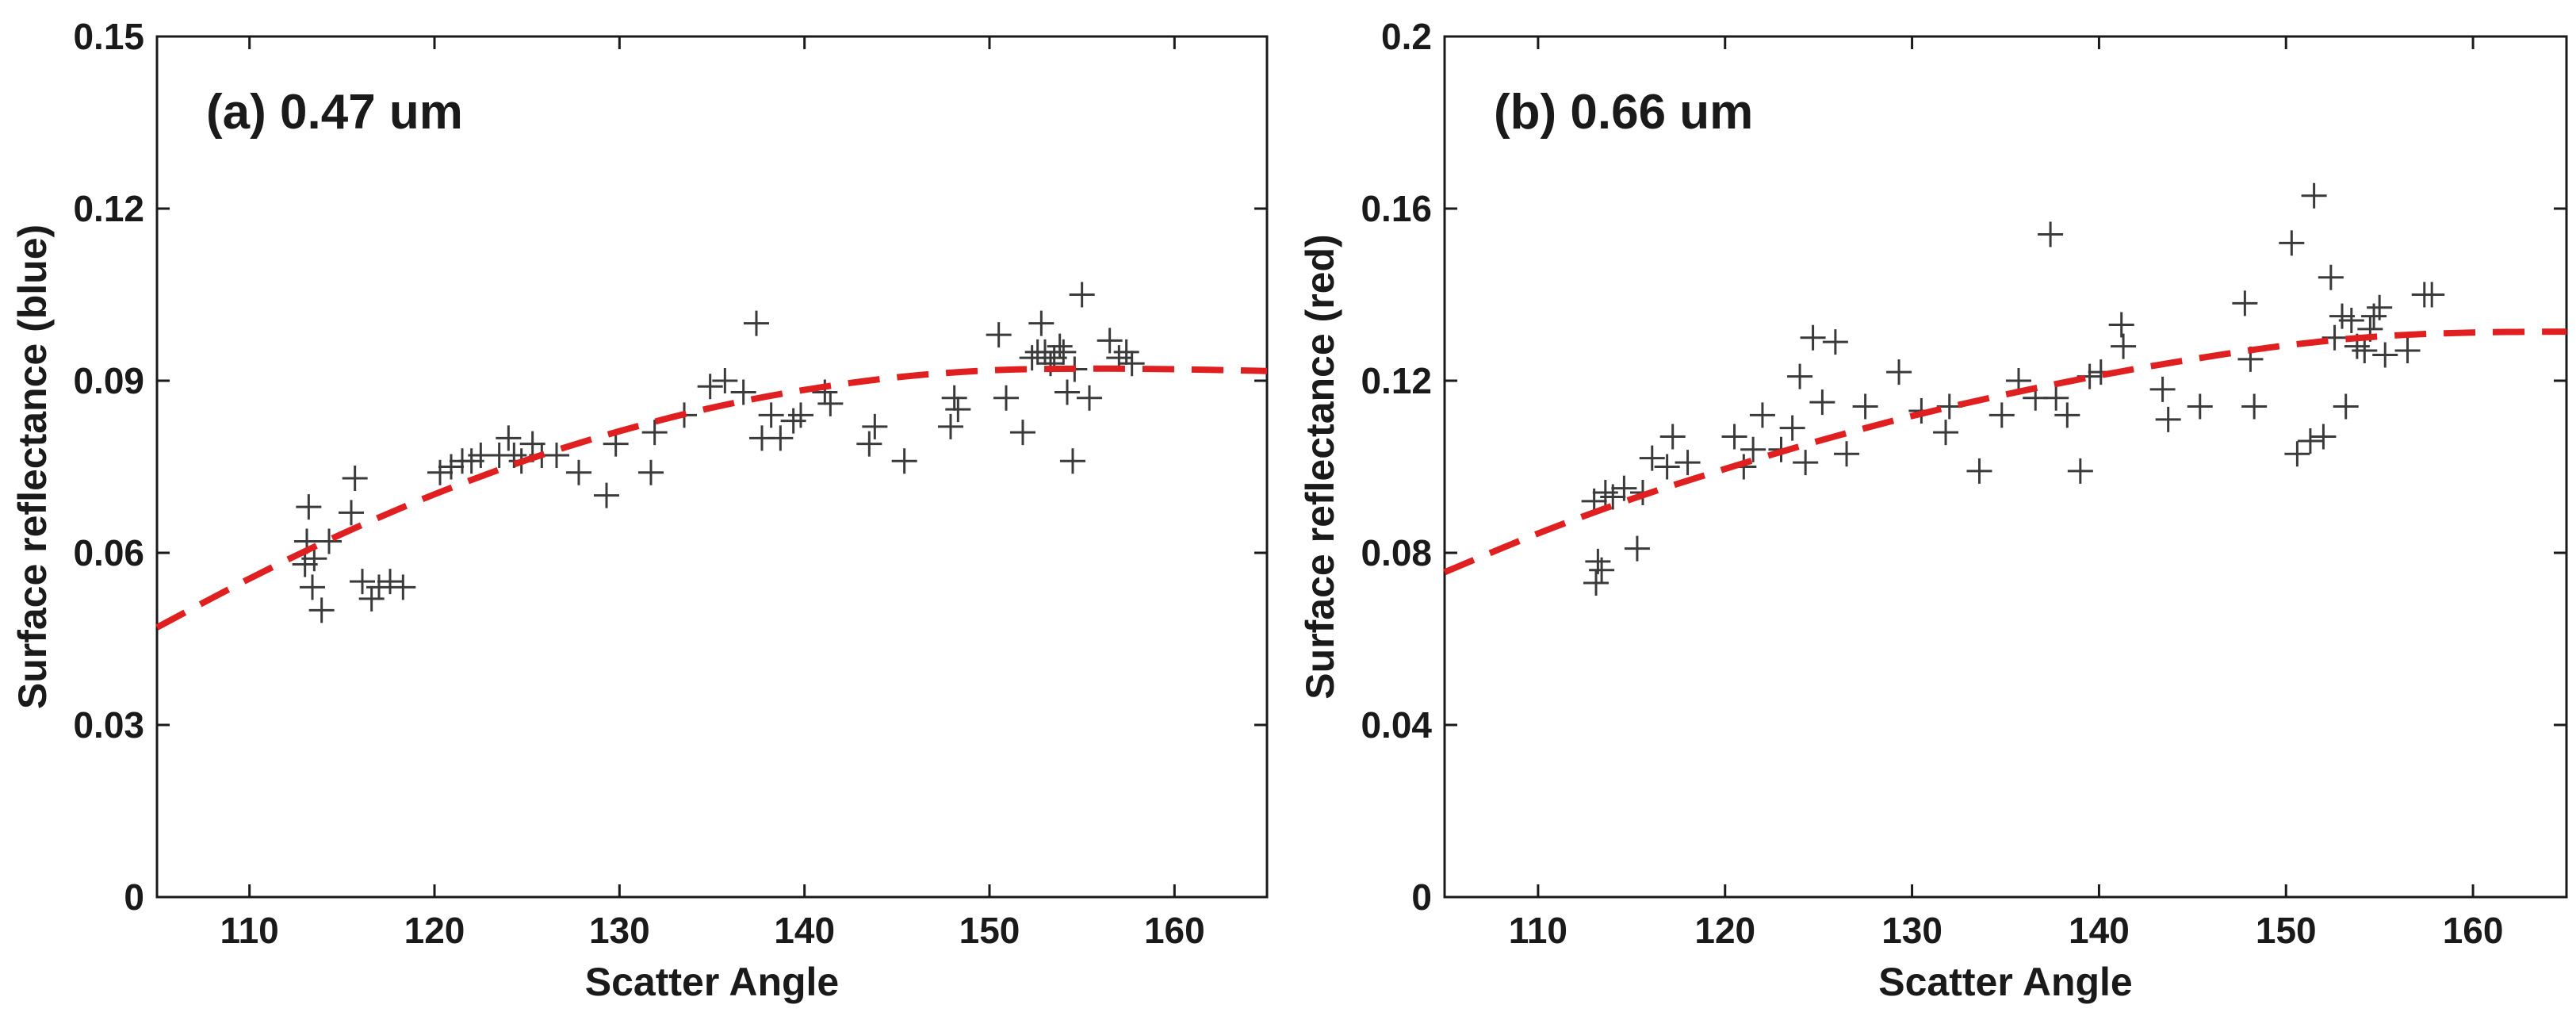  Describe the element at coordinates (108, 380) in the screenshot. I see `y-tick-label: 0.09` at that location.